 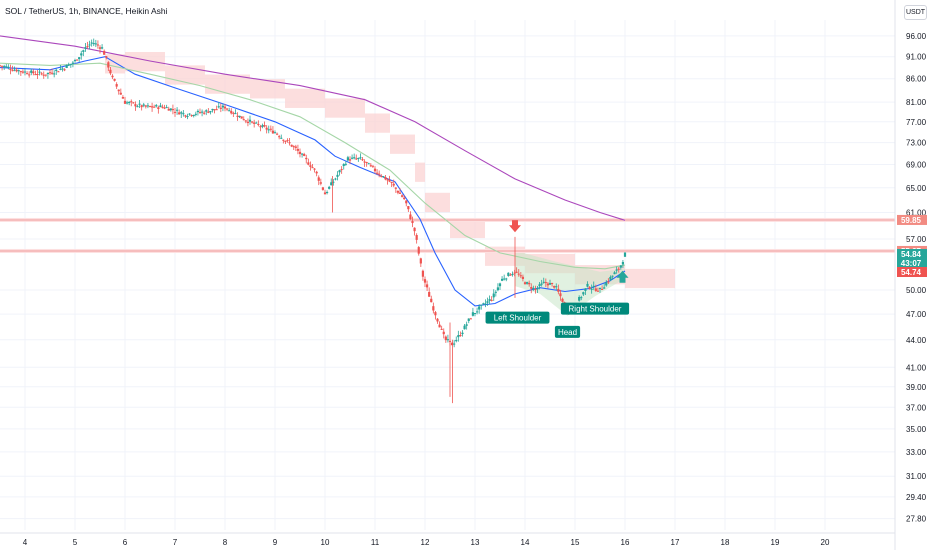 I want to click on price-tag-text: 54.84, so click(x=911, y=254).